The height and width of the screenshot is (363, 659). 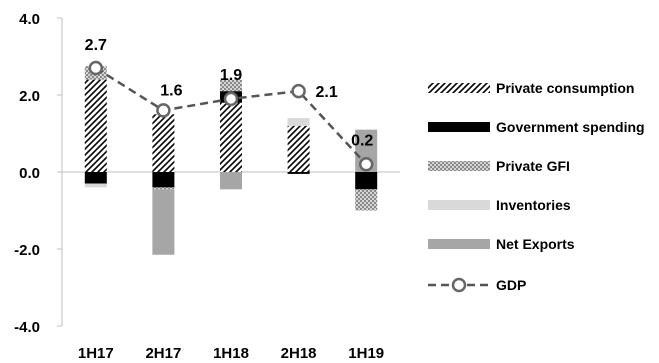 What do you see at coordinates (231, 75) in the screenshot?
I see `gdp-data-label: 1.9` at bounding box center [231, 75].